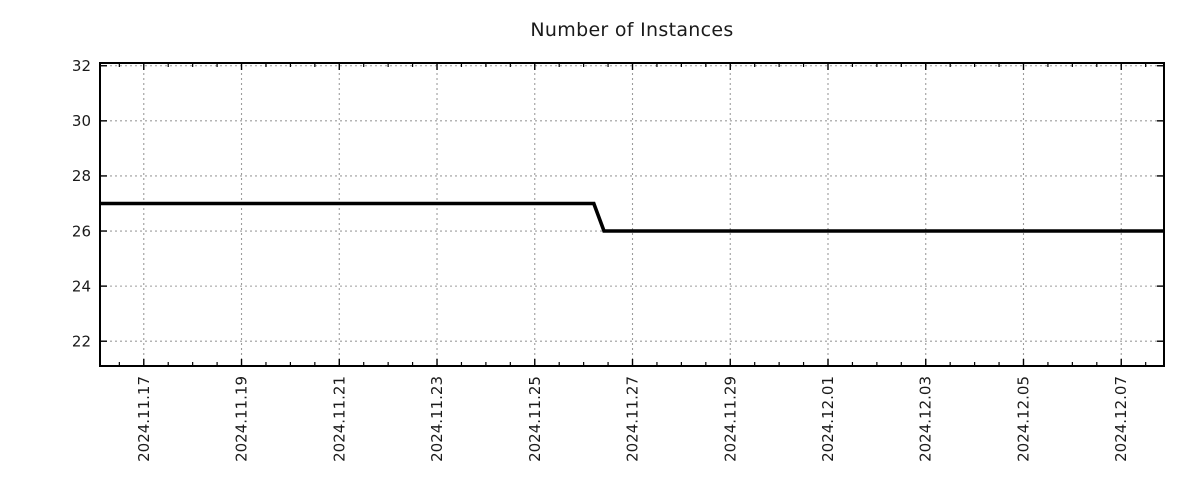  I want to click on y-tick-label: 32, so click(81, 66).